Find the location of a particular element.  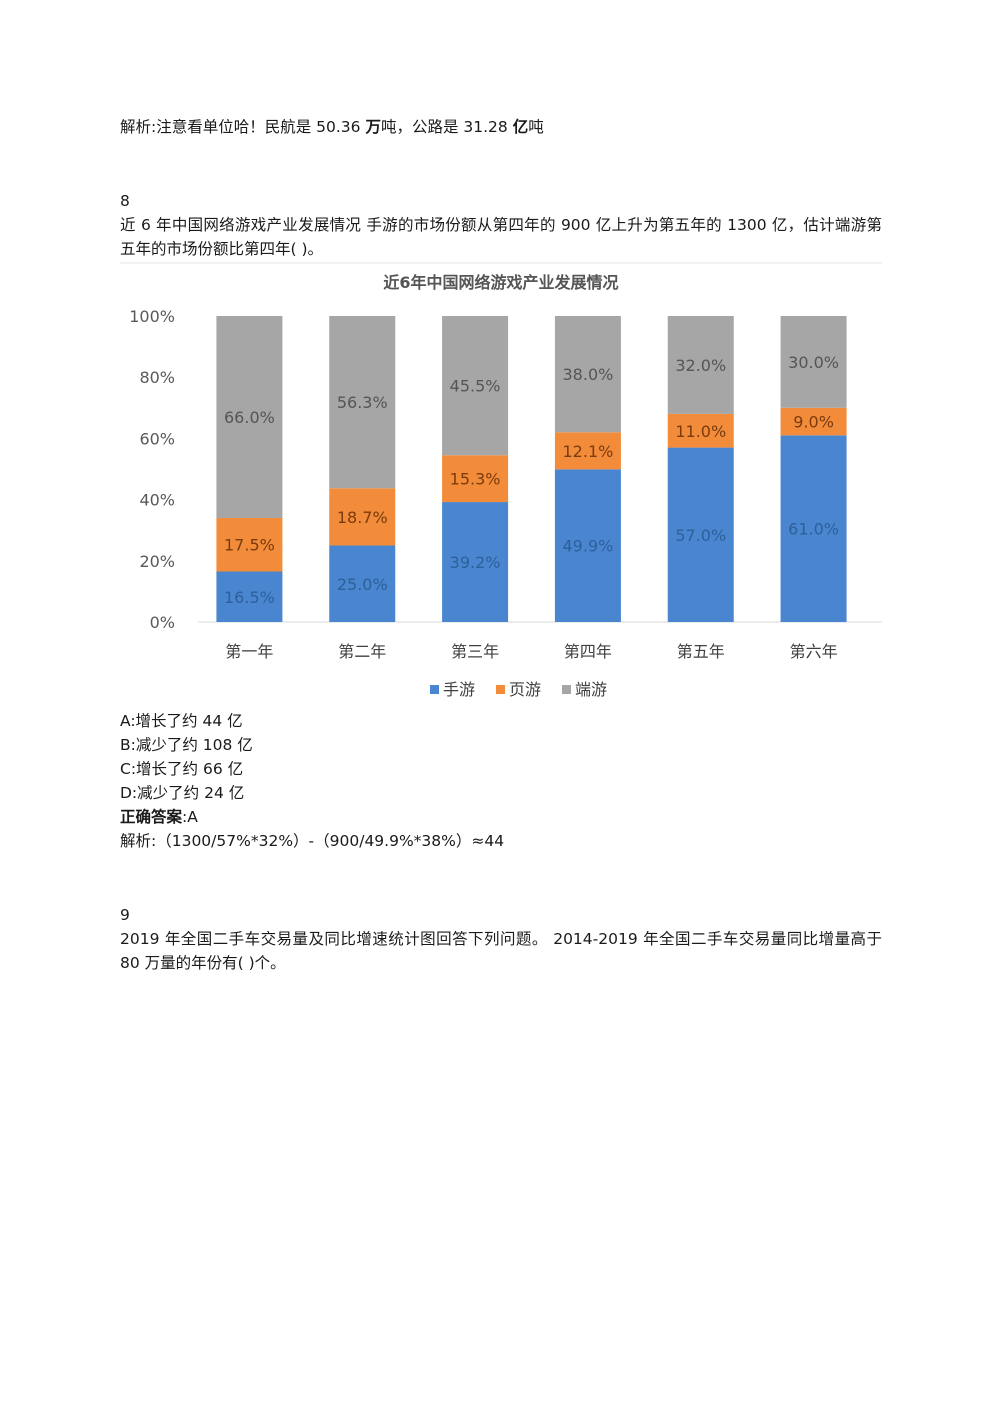

y-tick-label: 40% is located at coordinates (157, 500).